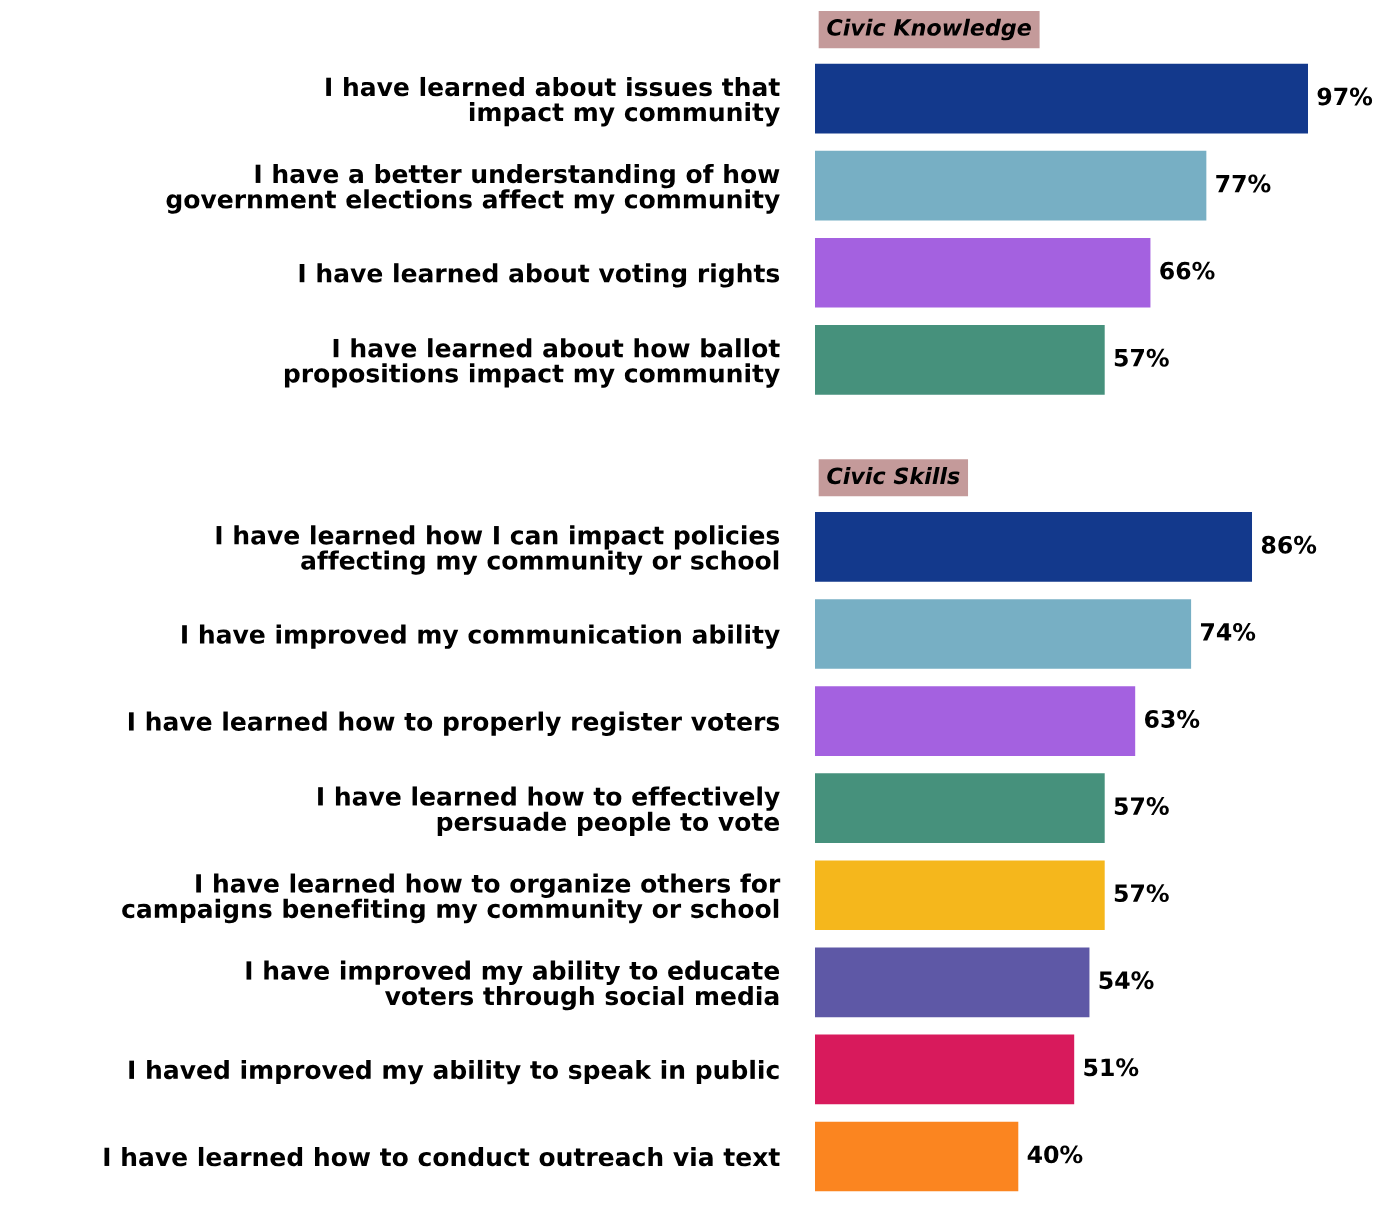 Image resolution: width=1388 pixels, height=1205 pixels. I want to click on data-label: 40%, so click(1055, 1154).